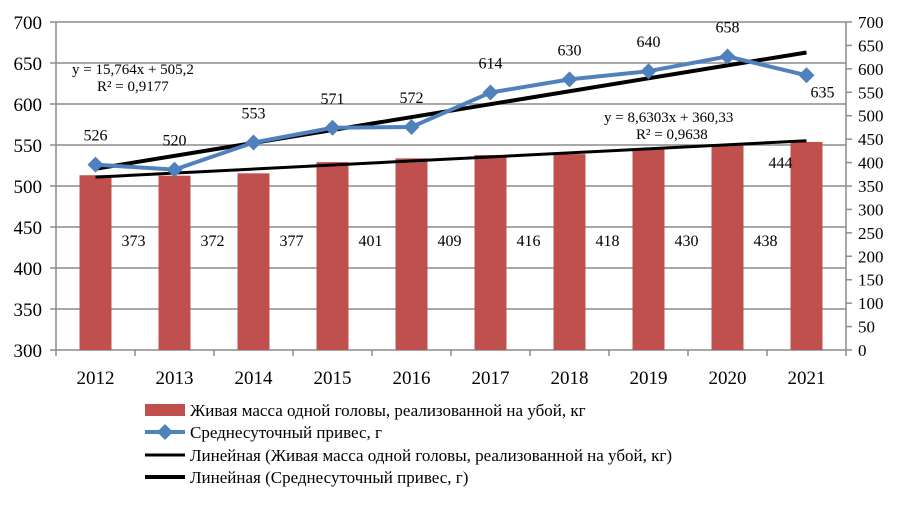  Describe the element at coordinates (28, 146) in the screenshot. I see `left-tick-label: 550` at that location.